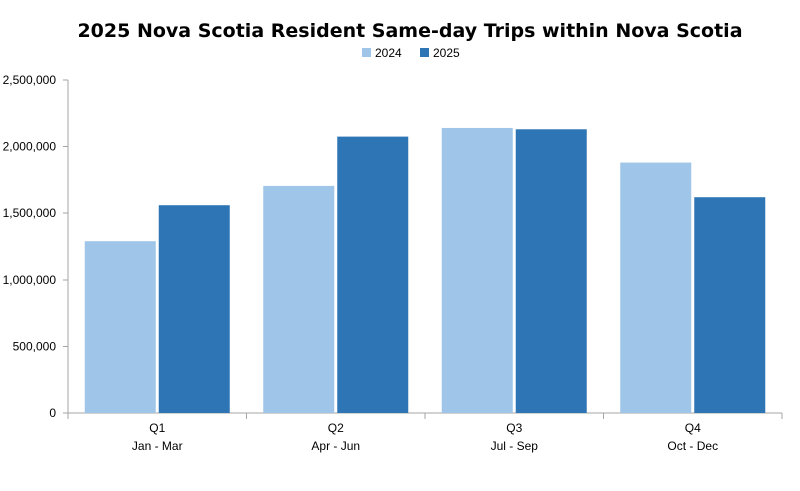 Image resolution: width=800 pixels, height=491 pixels. Describe the element at coordinates (157, 446) in the screenshot. I see `x-tick-label: Jan - Mar` at that location.